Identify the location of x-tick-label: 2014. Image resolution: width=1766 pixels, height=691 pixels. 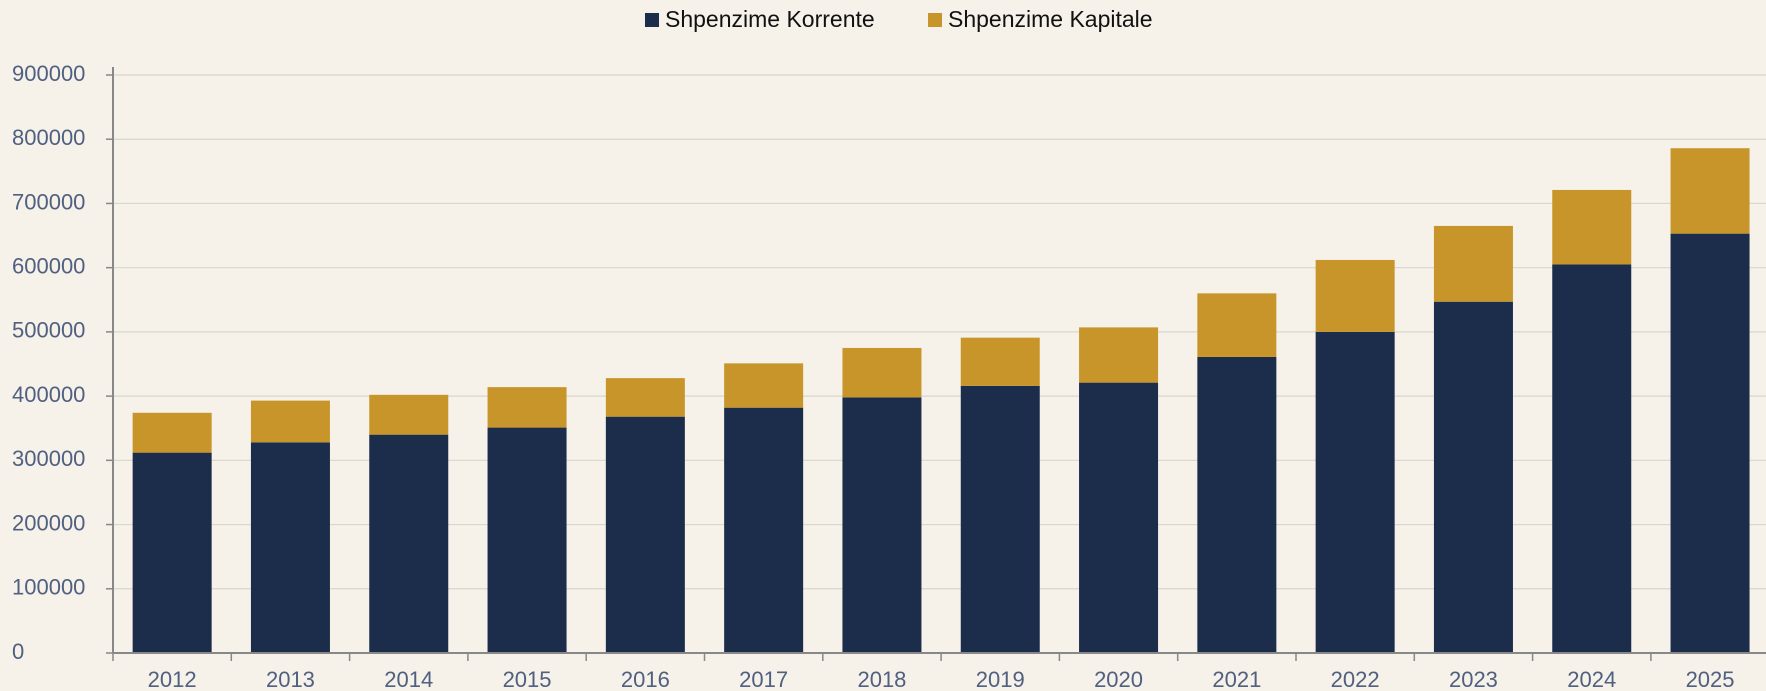
(408, 679).